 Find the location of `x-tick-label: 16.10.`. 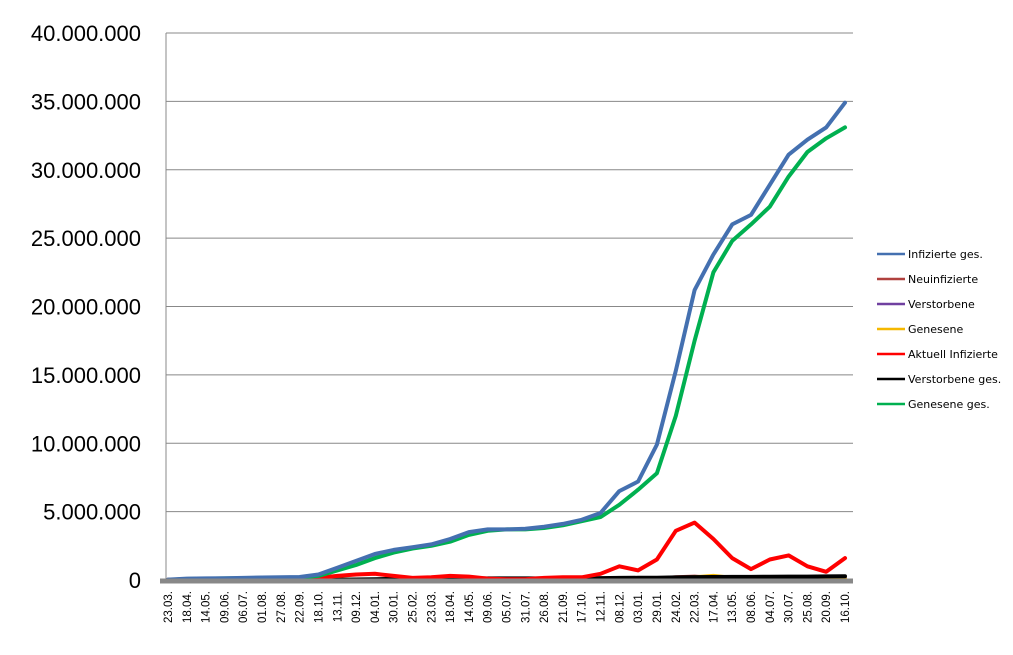

x-tick-label: 16.10. is located at coordinates (846, 607).